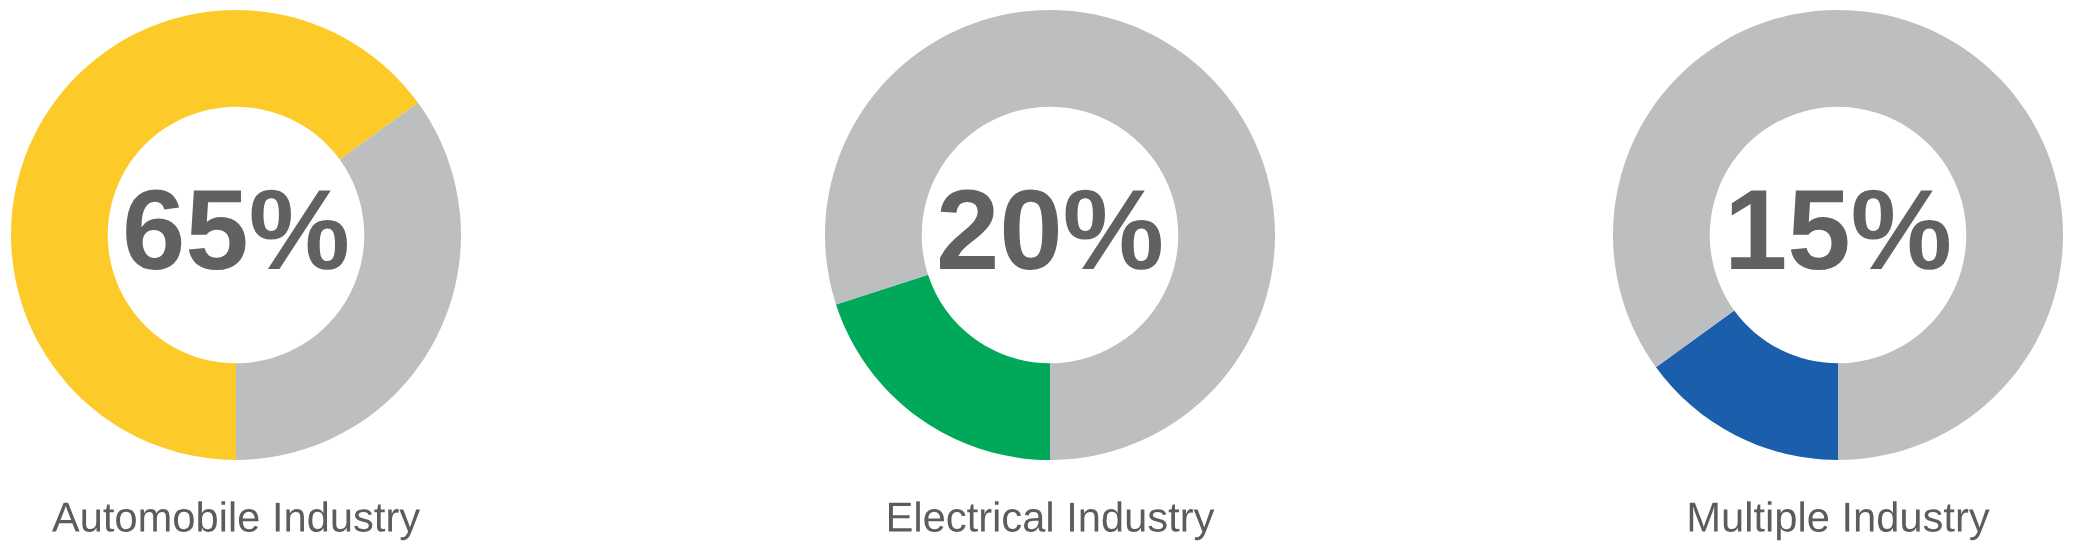  Describe the element at coordinates (1050, 230) in the screenshot. I see `text: 20%` at that location.